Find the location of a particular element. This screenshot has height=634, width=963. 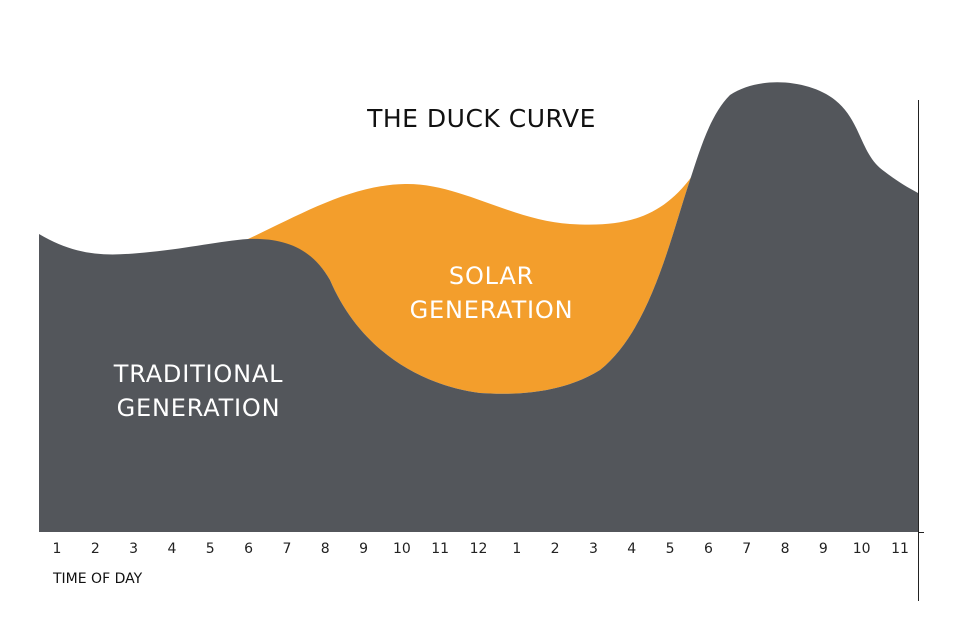

x-axis-label: TIME OF DAY is located at coordinates (98, 579).